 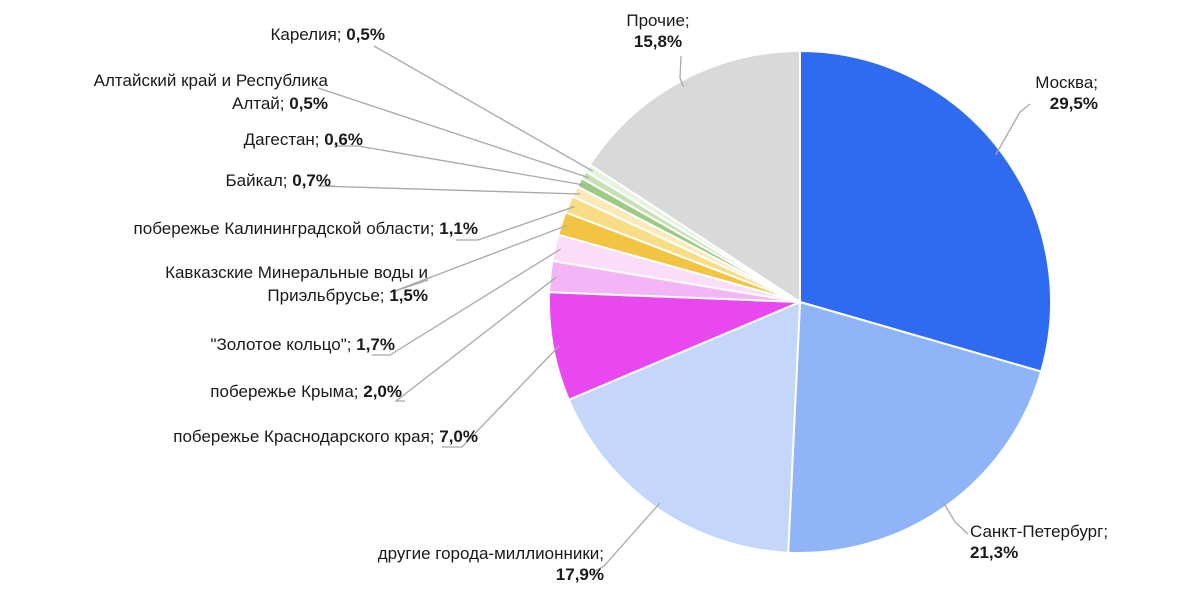 I want to click on slice-label-5: "Золотое кольцо"; 1,7%, so click(x=302, y=344).